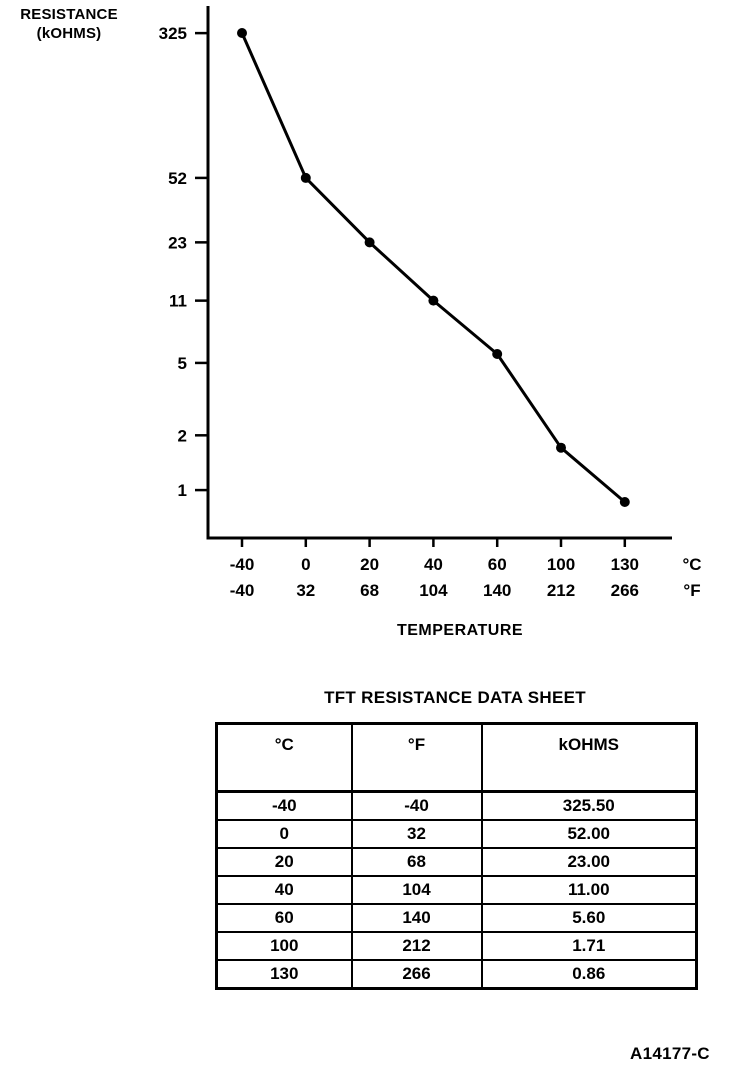 The width and height of the screenshot is (752, 1076). I want to click on table-cell: 52.00, so click(589, 834).